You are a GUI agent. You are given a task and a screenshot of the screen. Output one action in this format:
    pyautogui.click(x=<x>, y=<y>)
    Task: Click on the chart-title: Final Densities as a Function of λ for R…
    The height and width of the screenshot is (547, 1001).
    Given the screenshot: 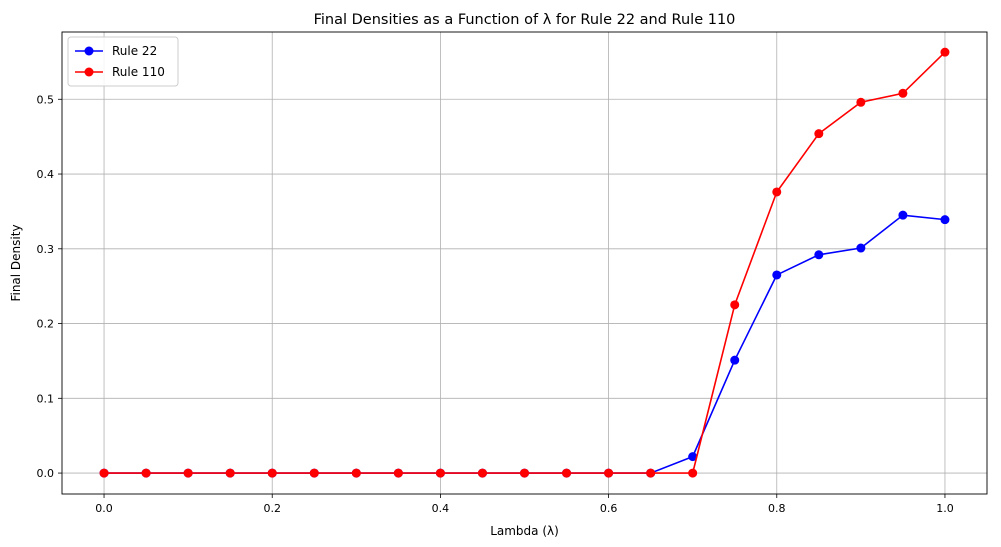 What is the action you would take?
    pyautogui.click(x=525, y=20)
    